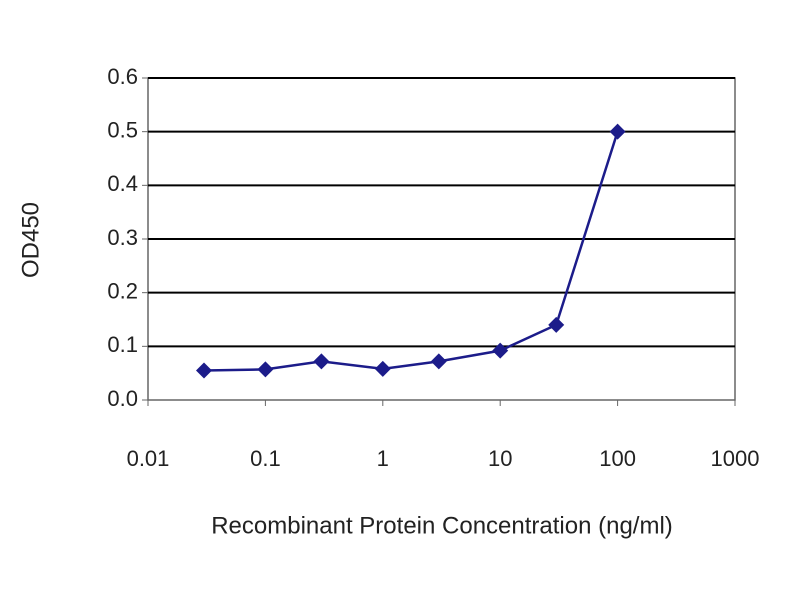  I want to click on y-axis-title: OD450, so click(30, 240).